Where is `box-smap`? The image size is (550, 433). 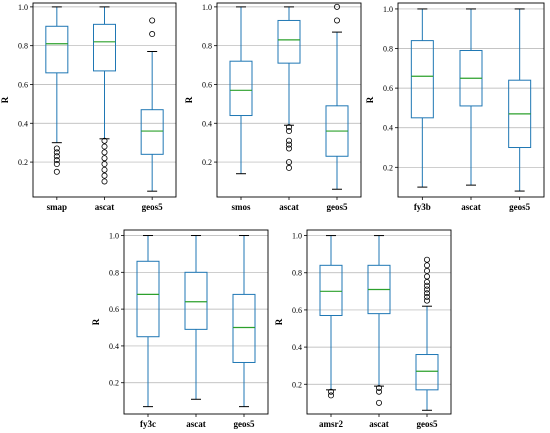 box-smap is located at coordinates (57, 90).